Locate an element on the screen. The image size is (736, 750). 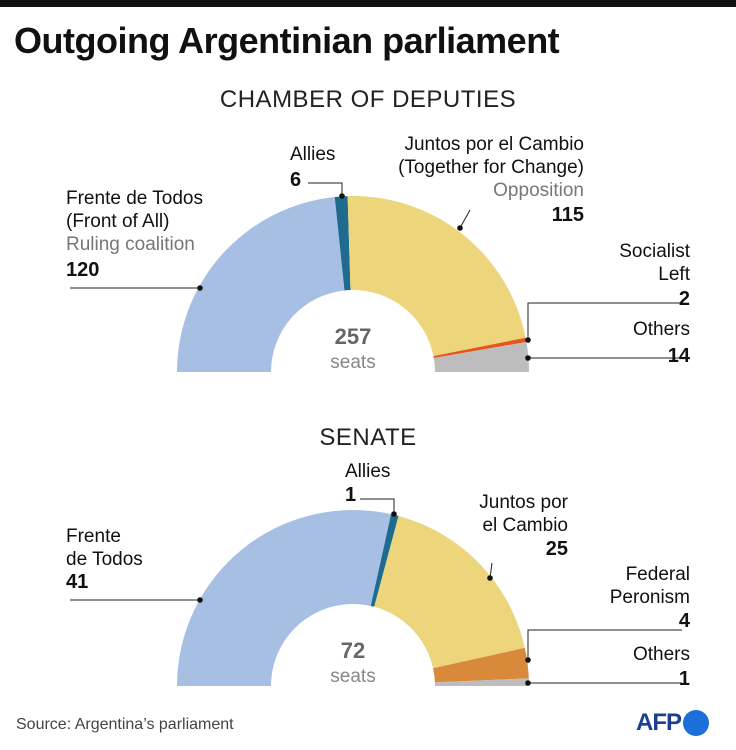
afp-logo-text: AFP is located at coordinates (659, 722).